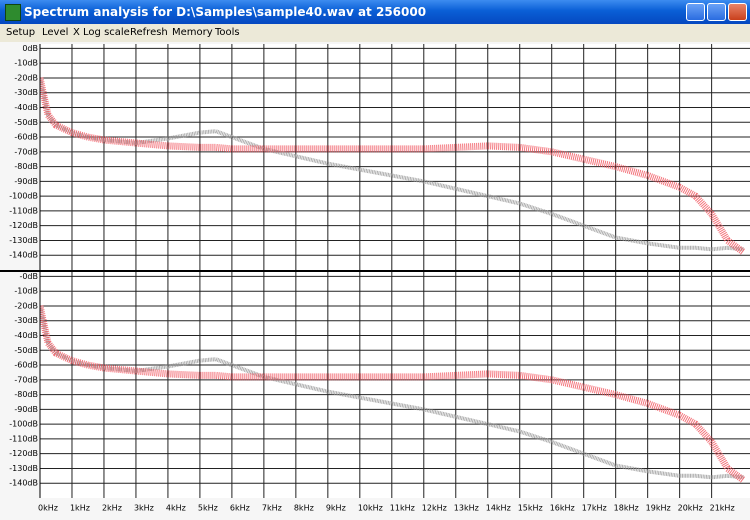 This screenshot has width=750, height=520. I want to click on x-tick-label: 0kHz, so click(48, 508).